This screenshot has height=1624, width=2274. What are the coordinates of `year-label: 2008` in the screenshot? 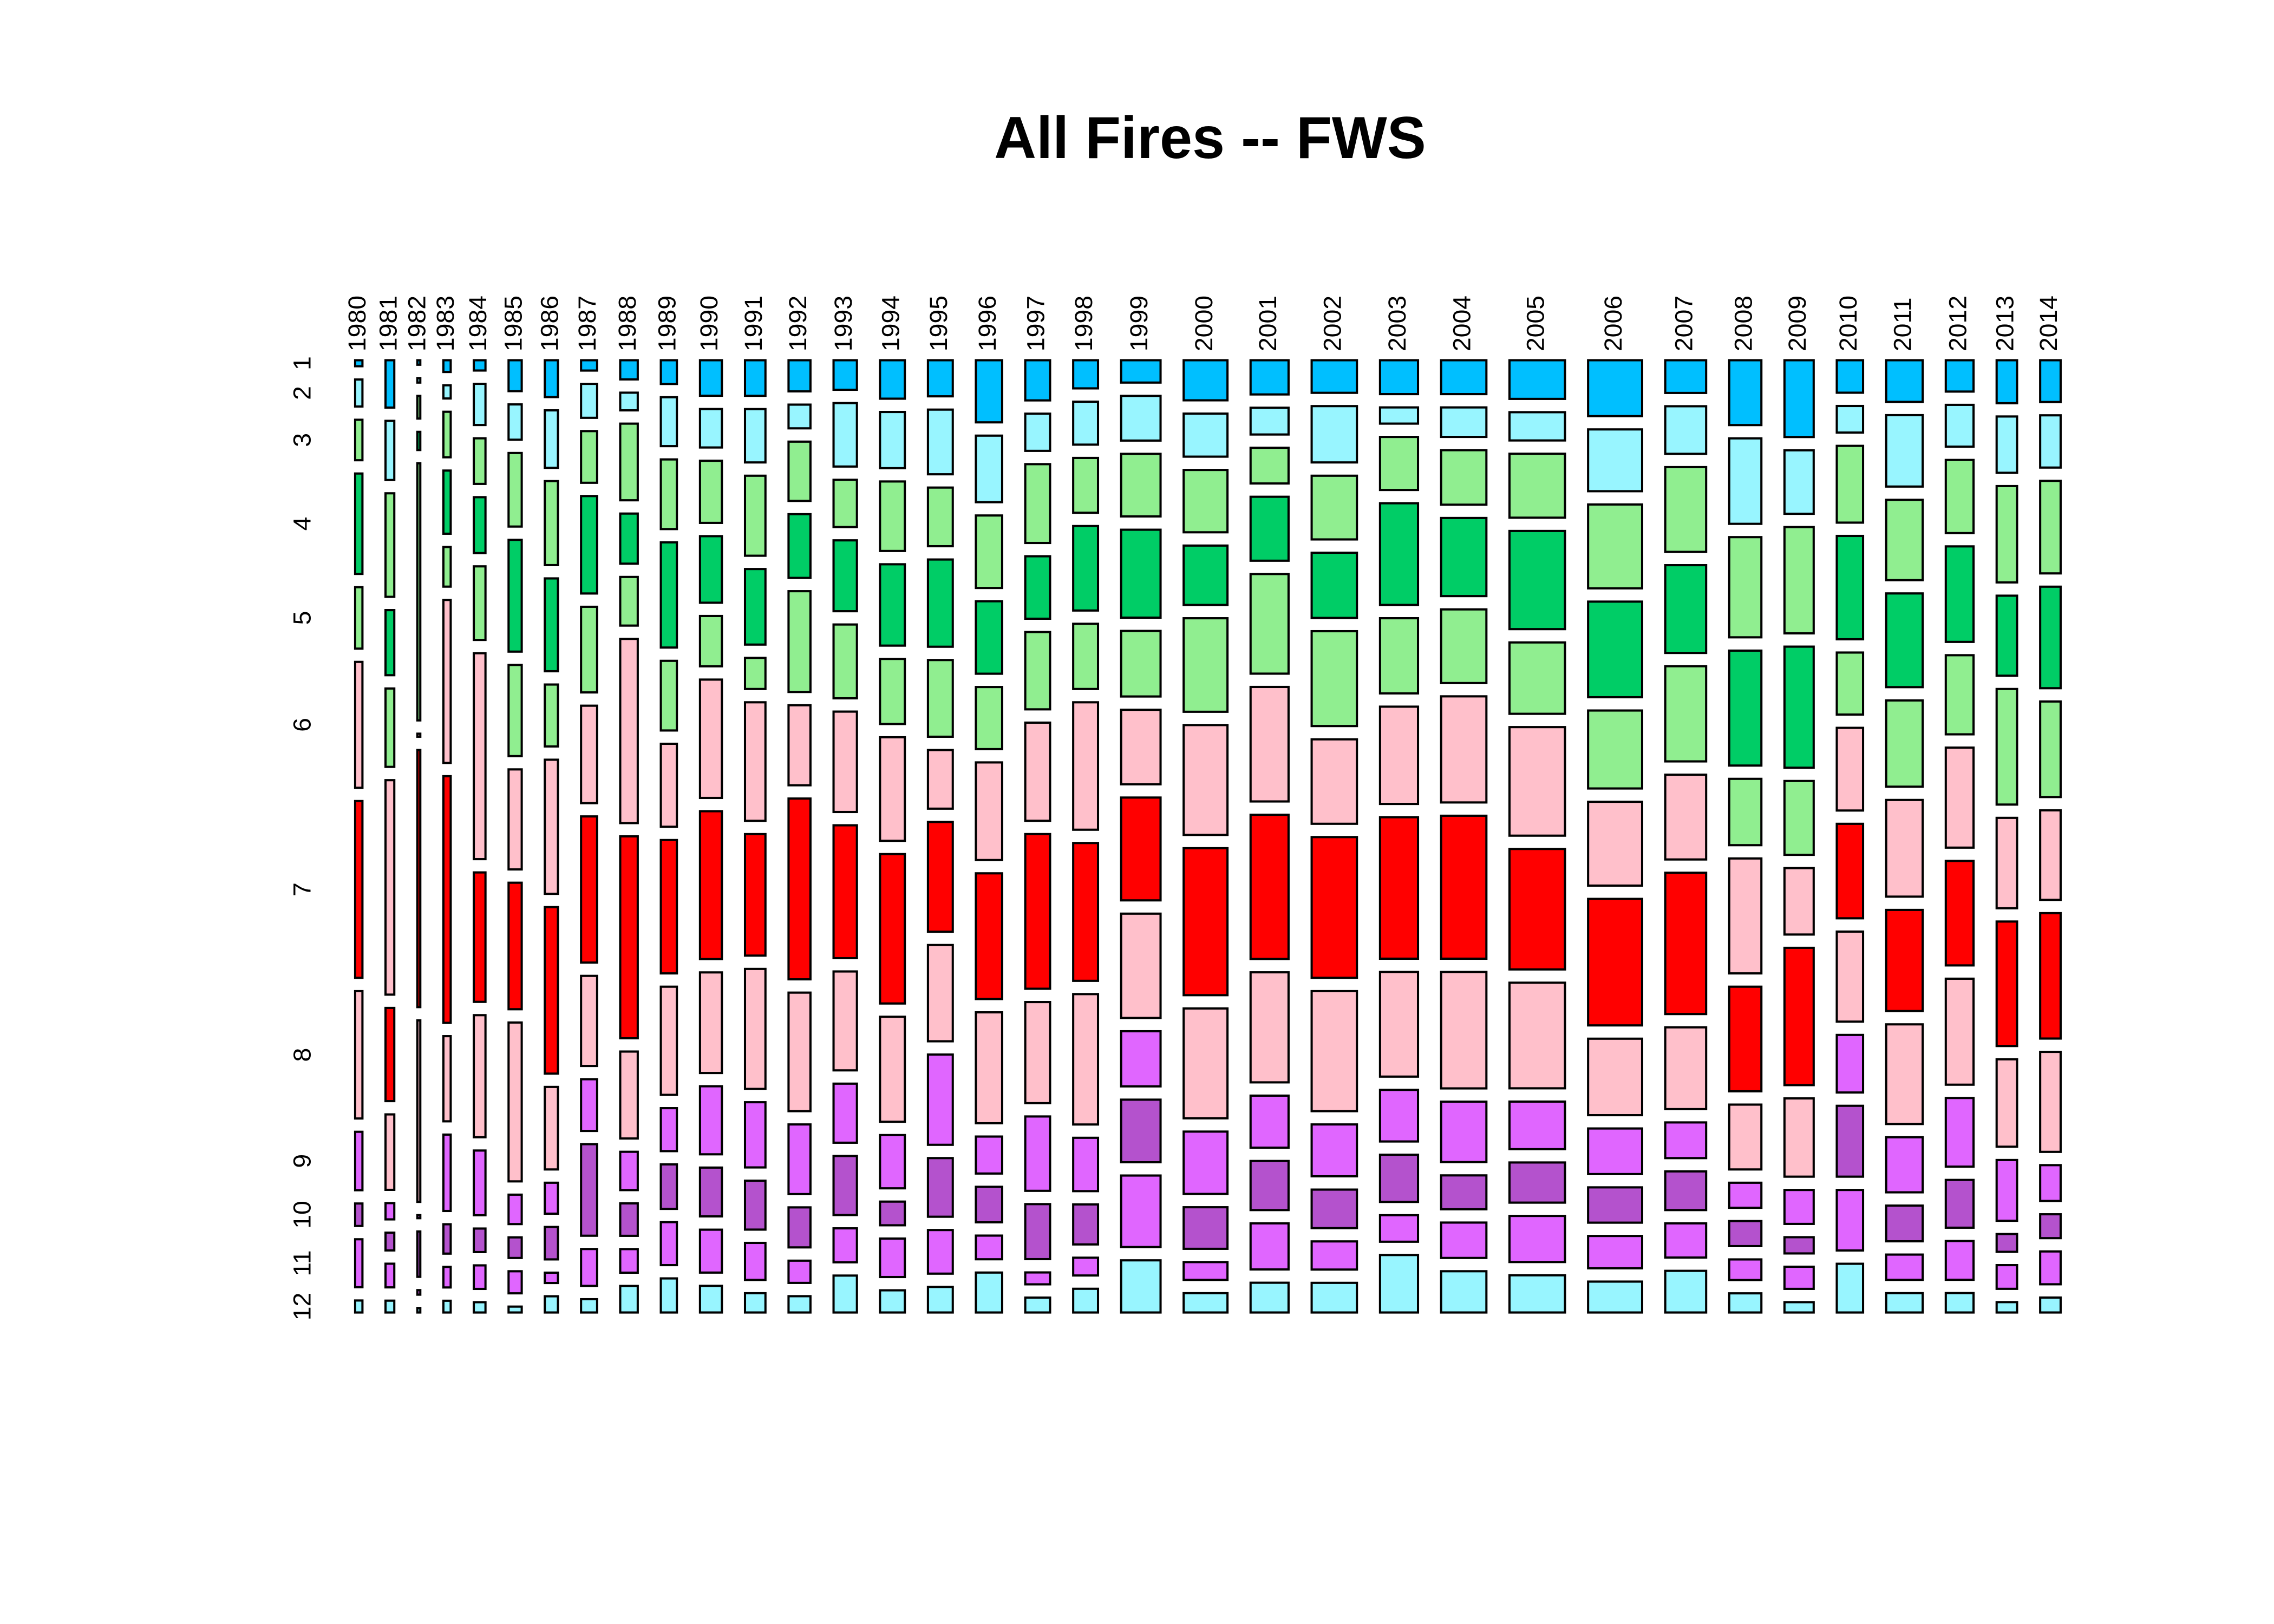 It's located at (1743, 323).